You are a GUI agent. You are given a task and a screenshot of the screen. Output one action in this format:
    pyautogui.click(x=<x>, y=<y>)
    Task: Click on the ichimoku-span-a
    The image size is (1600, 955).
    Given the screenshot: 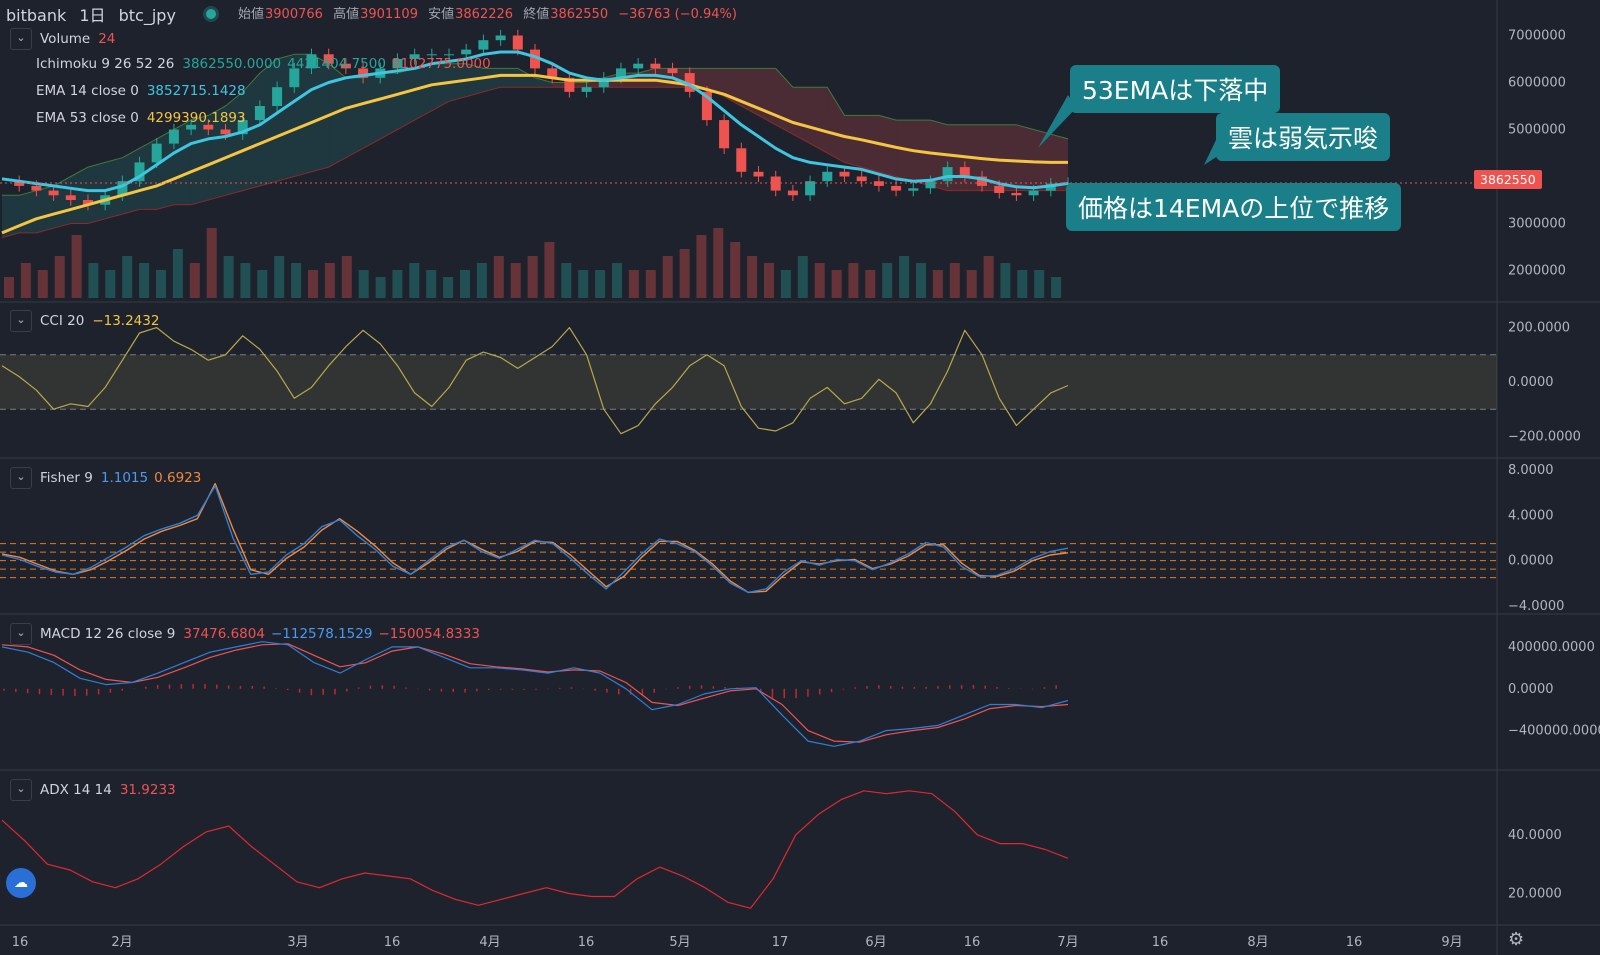 What is the action you would take?
    pyautogui.click(x=535, y=124)
    